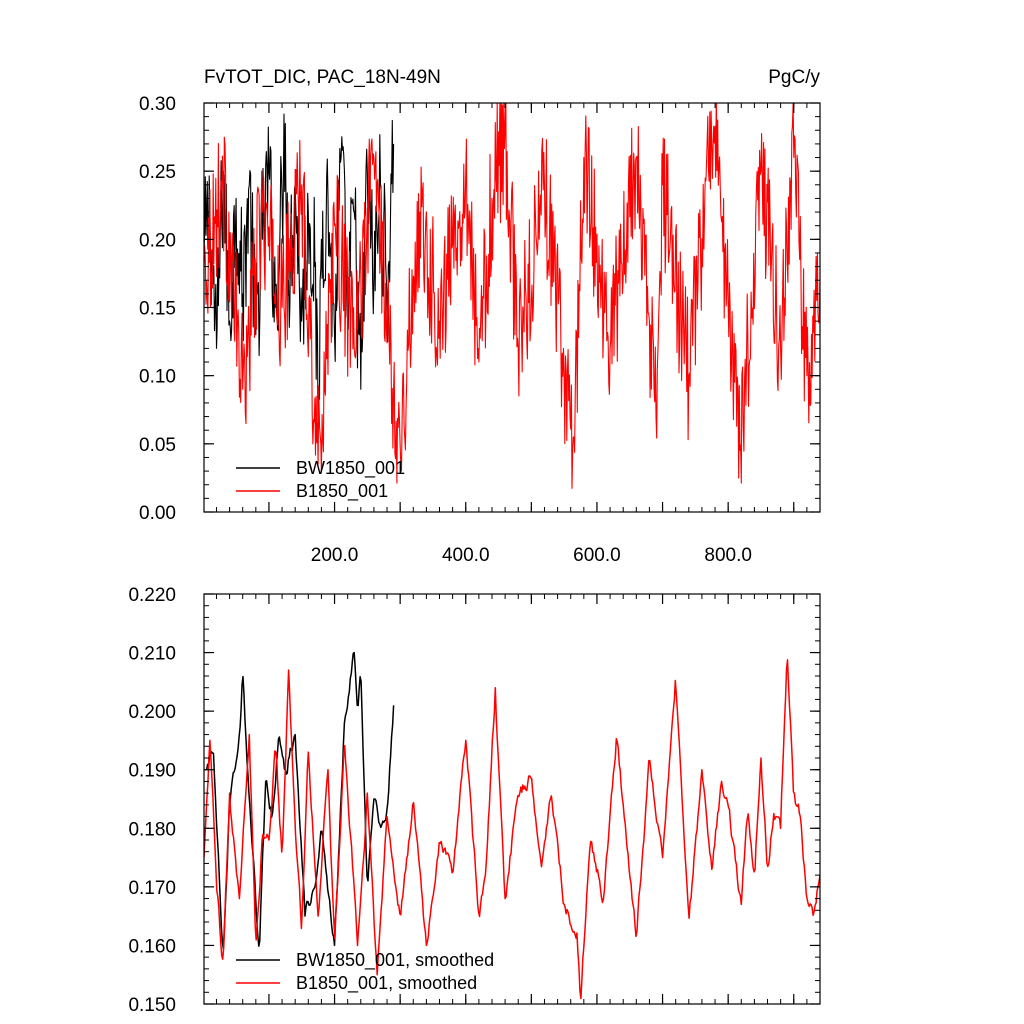 The height and width of the screenshot is (1024, 1024). What do you see at coordinates (157, 377) in the screenshot?
I see `top-y-tick-label: 0.10` at bounding box center [157, 377].